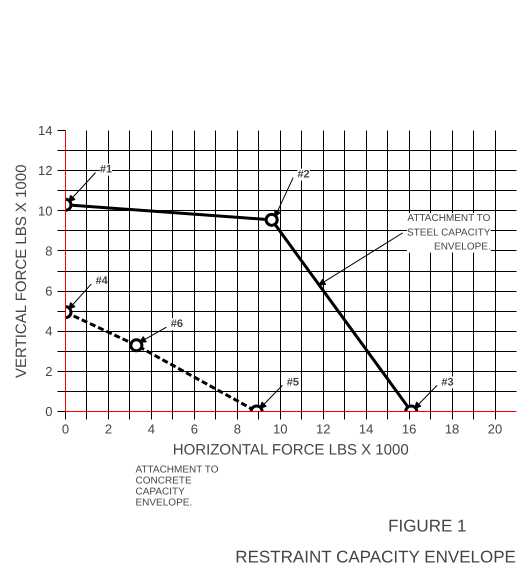  What do you see at coordinates (449, 233) in the screenshot?
I see `annotation: ATTACHMENT TO STEEL CAPACITY ENVELOPE.` at bounding box center [449, 233].